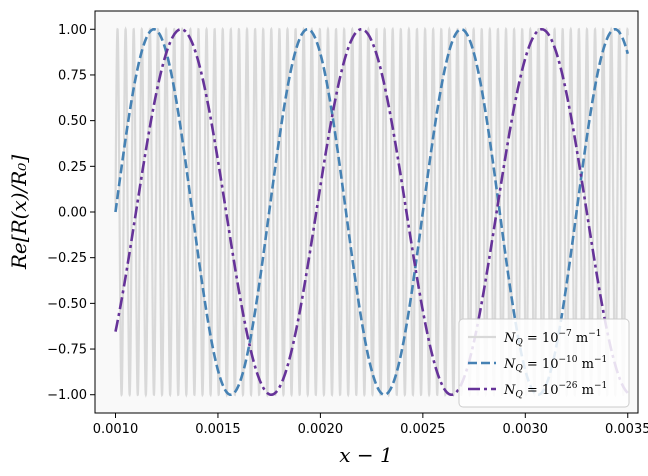 This screenshot has height=476, width=648. What do you see at coordinates (72, 167) in the screenshot?
I see `y-tick-label: 0.25` at bounding box center [72, 167].